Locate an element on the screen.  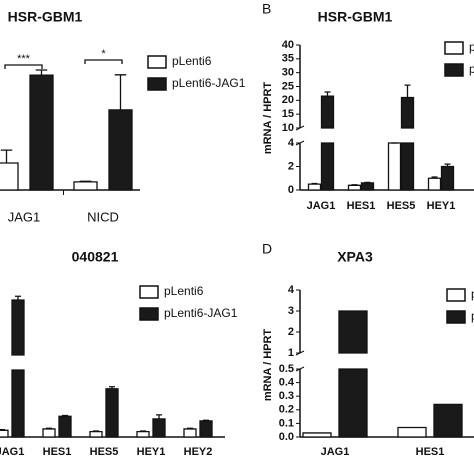
y-tick-label: 0.4 is located at coordinates (287, 383).